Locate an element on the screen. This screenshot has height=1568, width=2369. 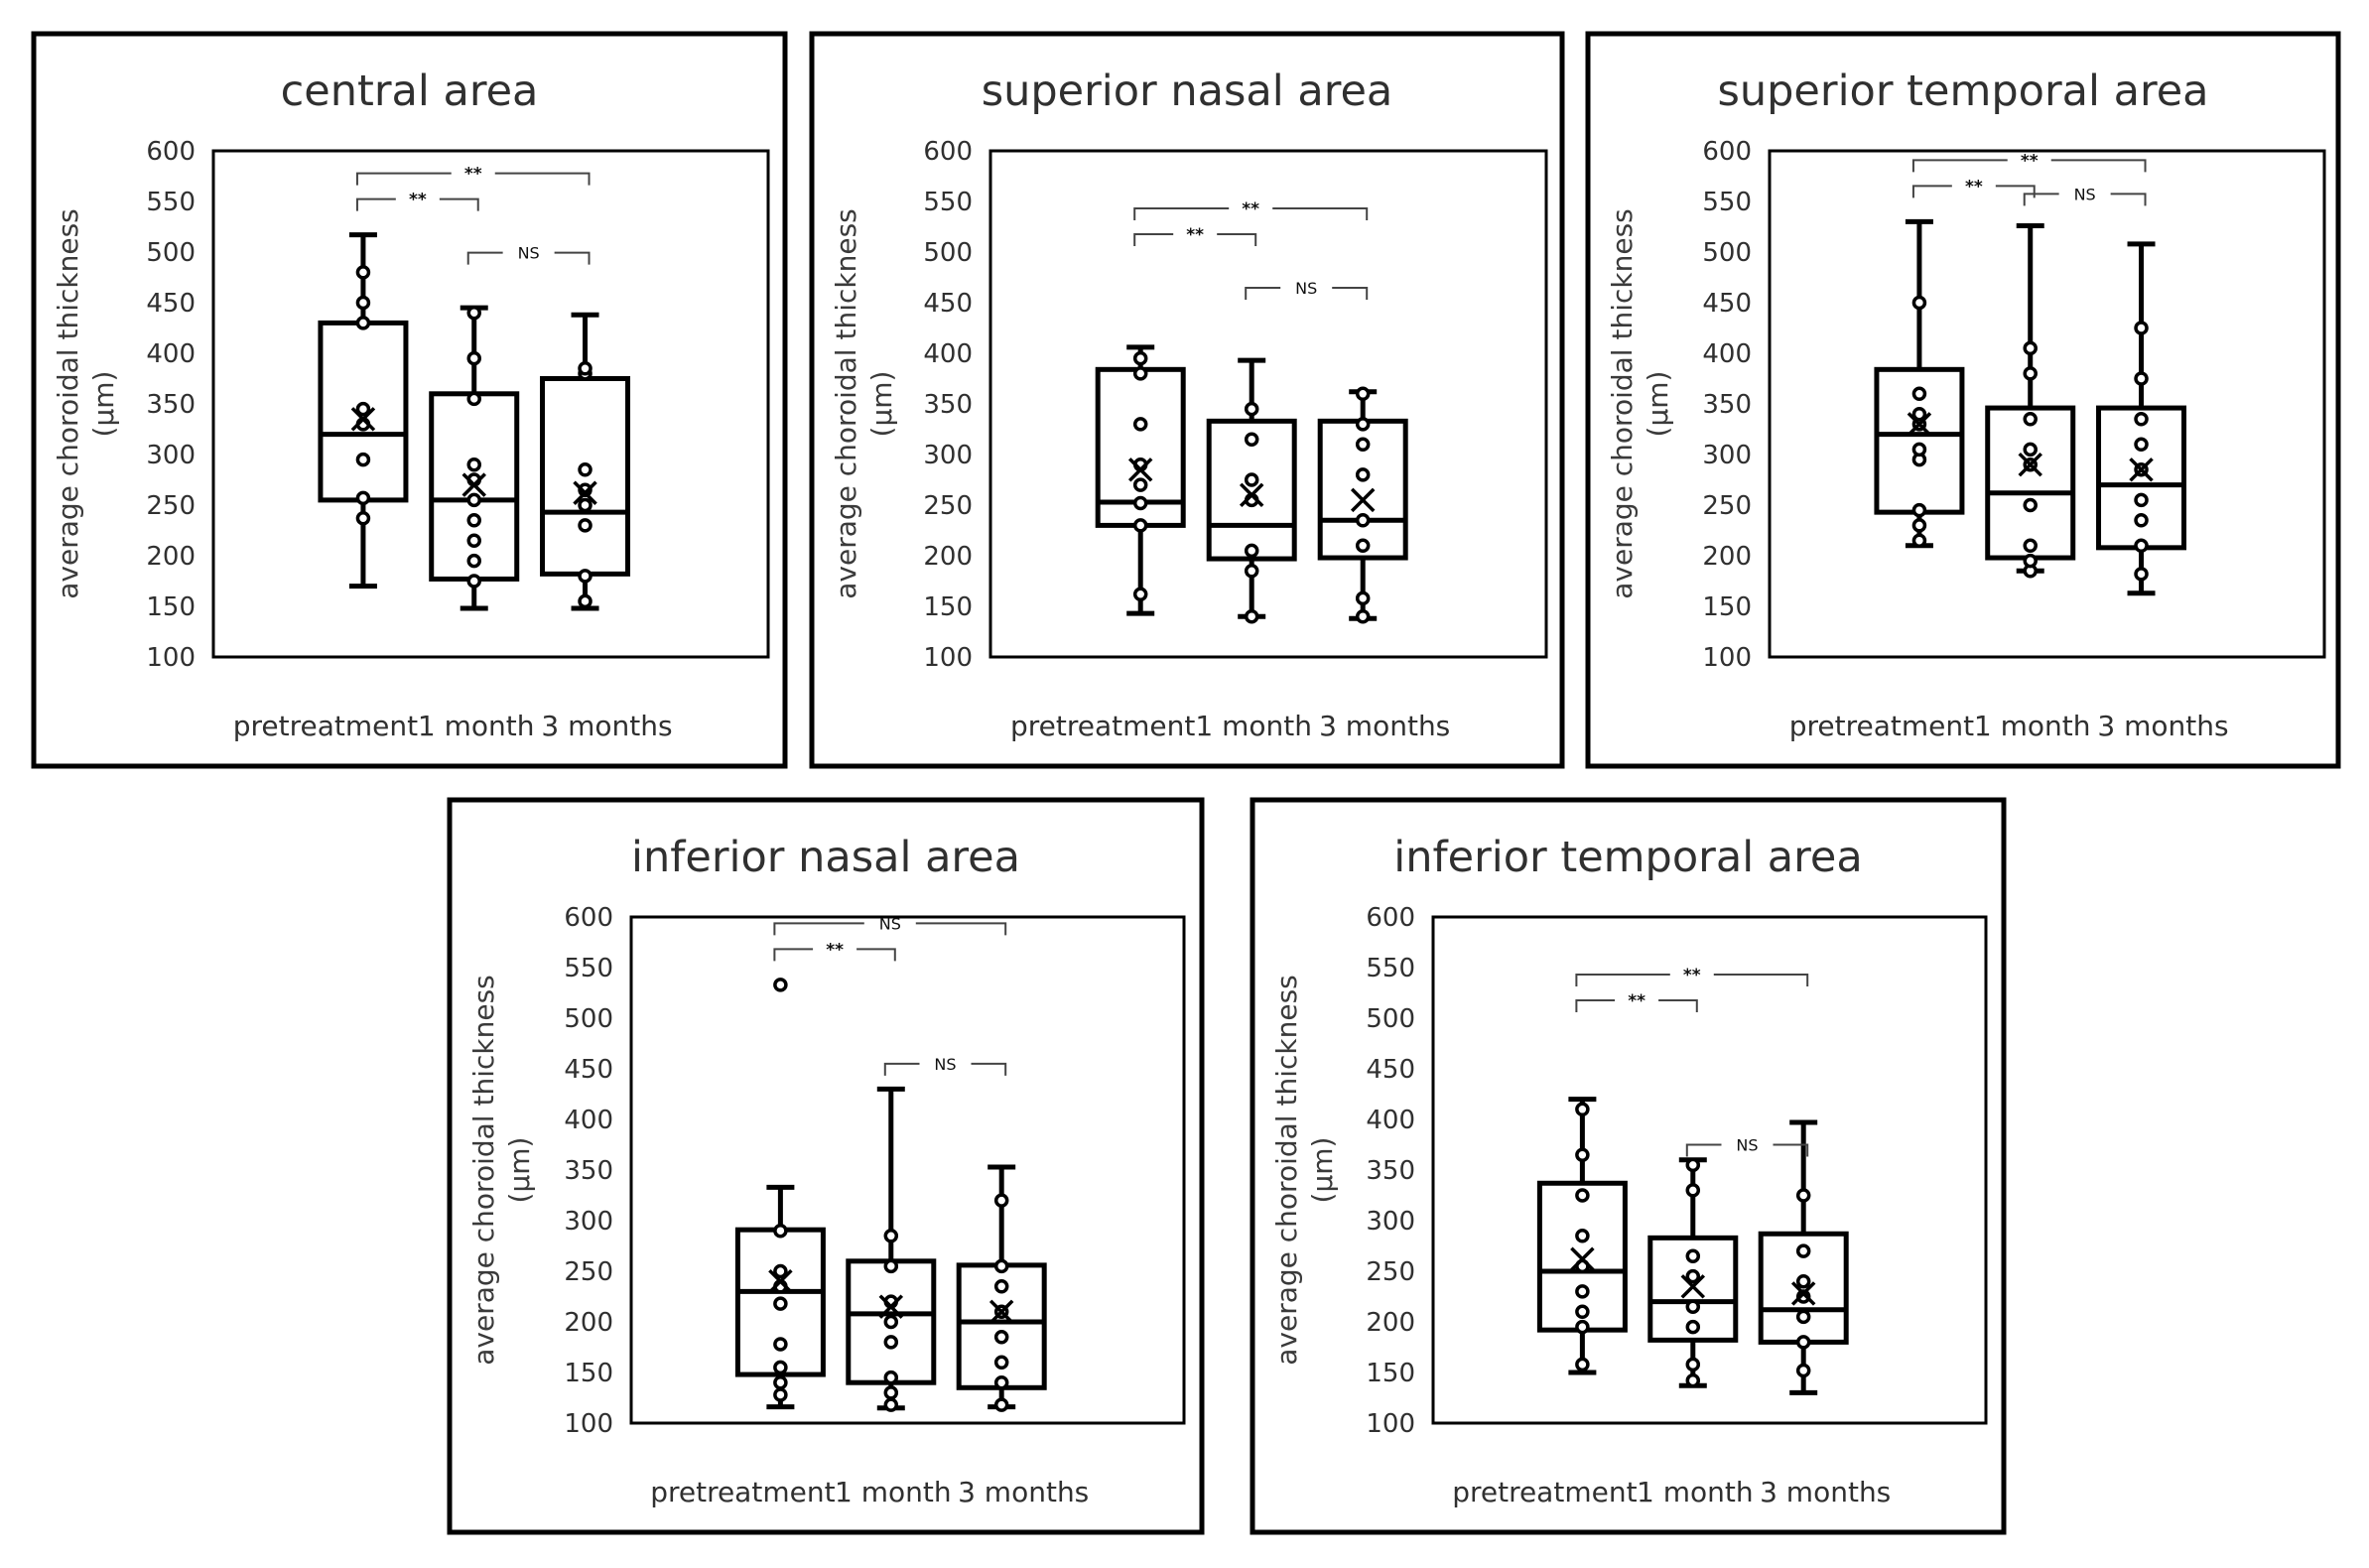
y-tick-label: 400 is located at coordinates (1727, 354).